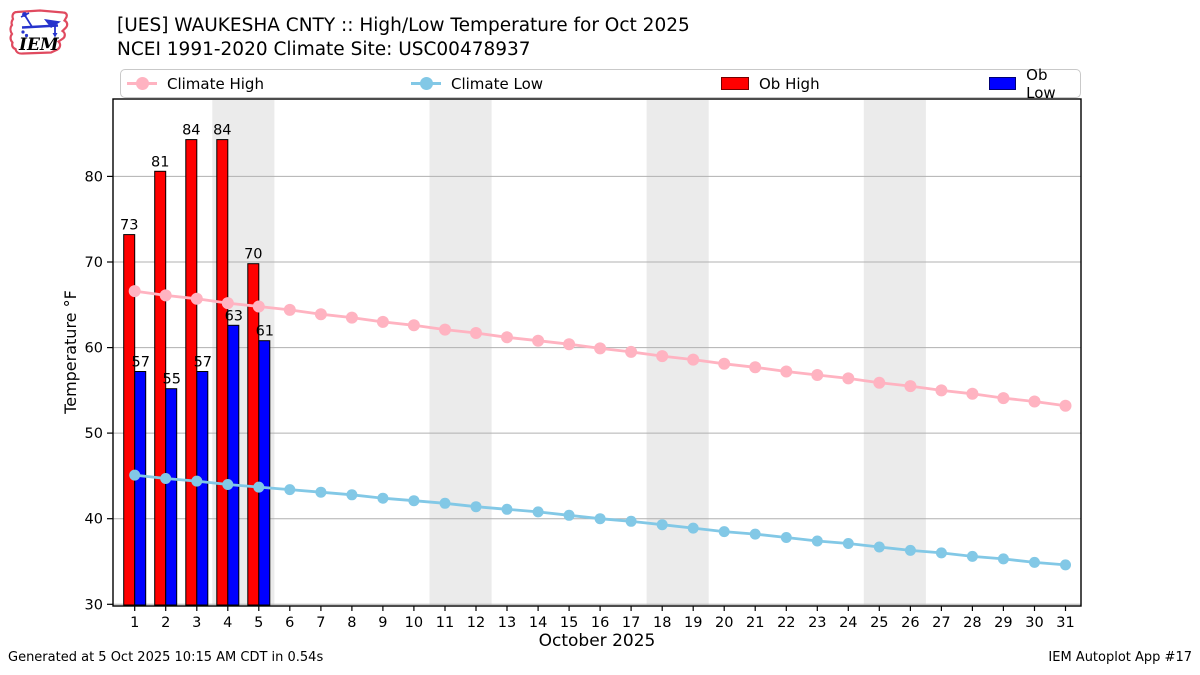 This screenshot has width=1200, height=675. I want to click on x-tick-label: 1, so click(134, 623).